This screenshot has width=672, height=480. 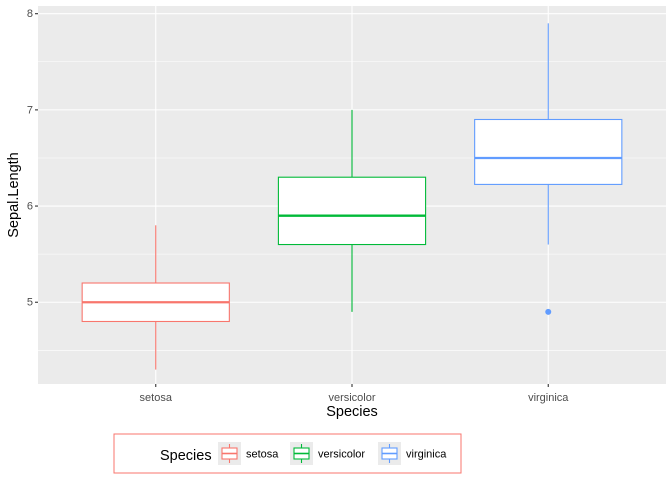 I want to click on x-tick-label: versicolor, so click(x=351, y=398).